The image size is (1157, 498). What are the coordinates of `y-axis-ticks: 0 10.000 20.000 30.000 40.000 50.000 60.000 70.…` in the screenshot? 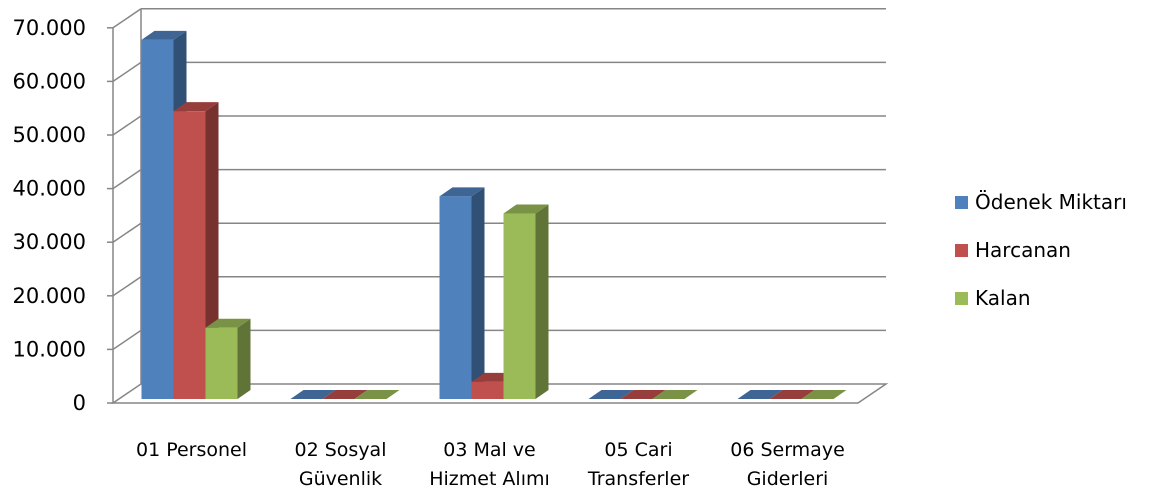 It's located at (49, 215).